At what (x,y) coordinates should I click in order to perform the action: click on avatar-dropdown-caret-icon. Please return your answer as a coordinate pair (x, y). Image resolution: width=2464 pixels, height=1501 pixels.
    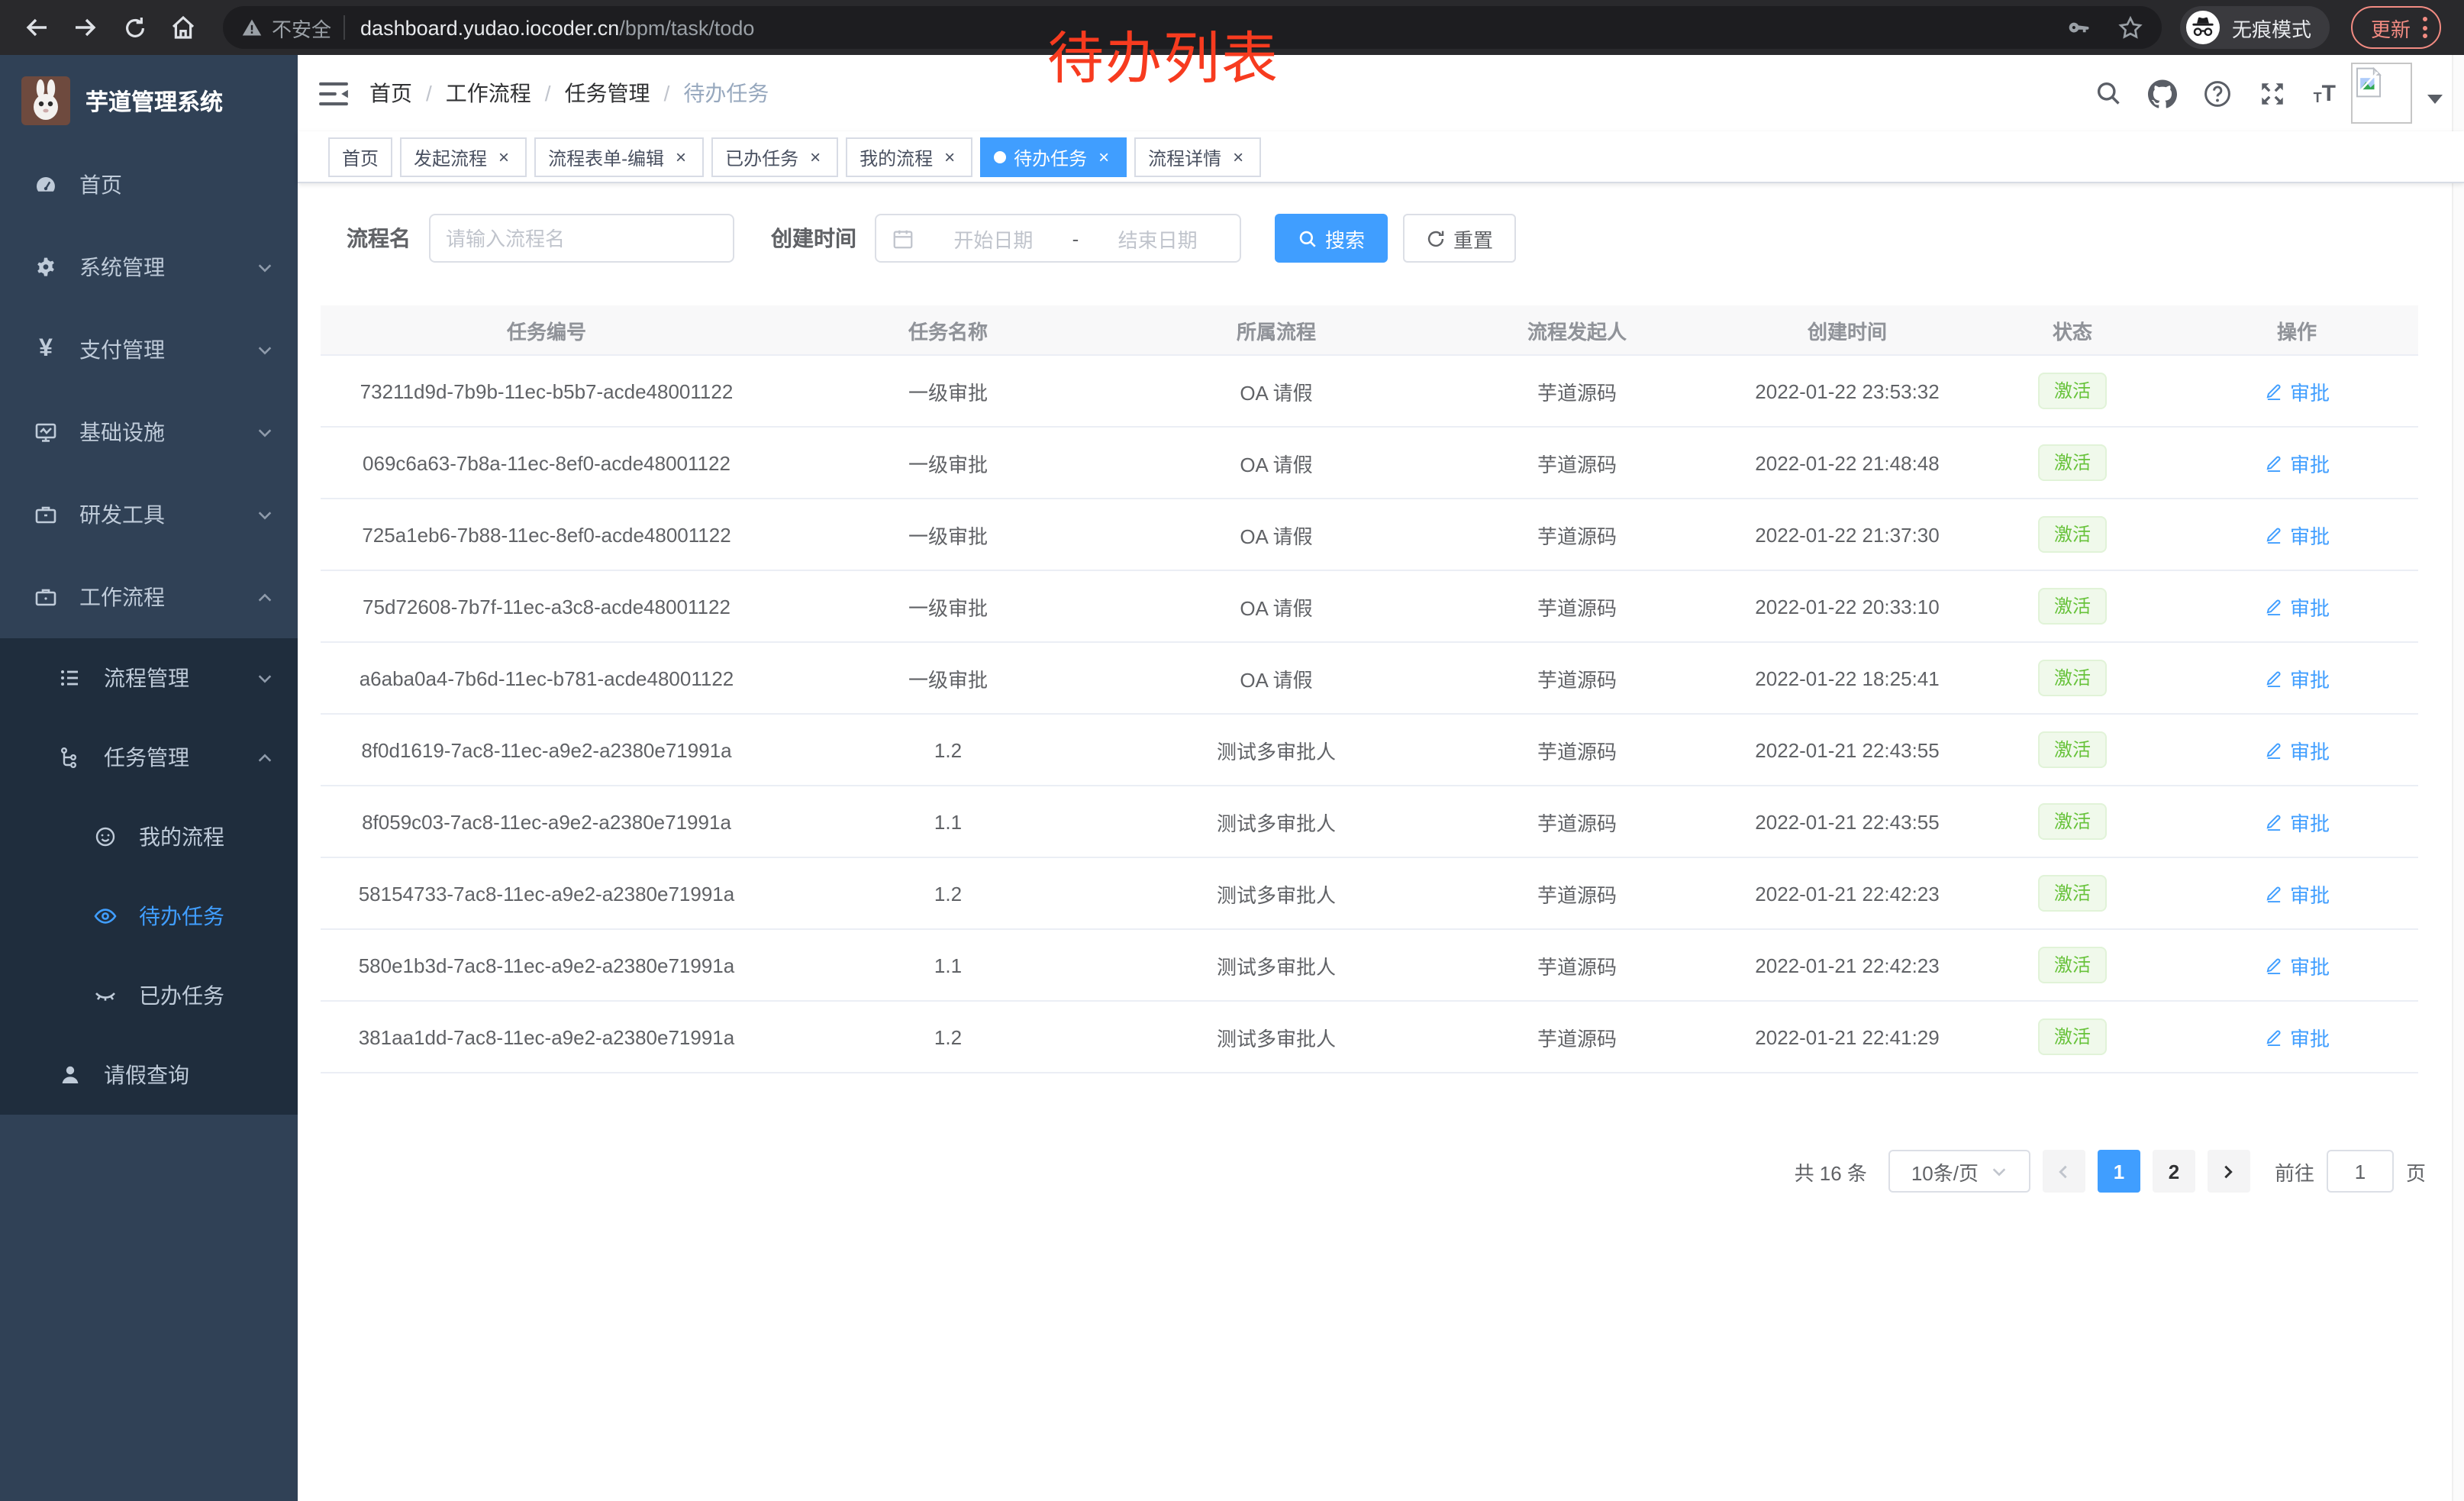
    Looking at the image, I should click on (2435, 99).